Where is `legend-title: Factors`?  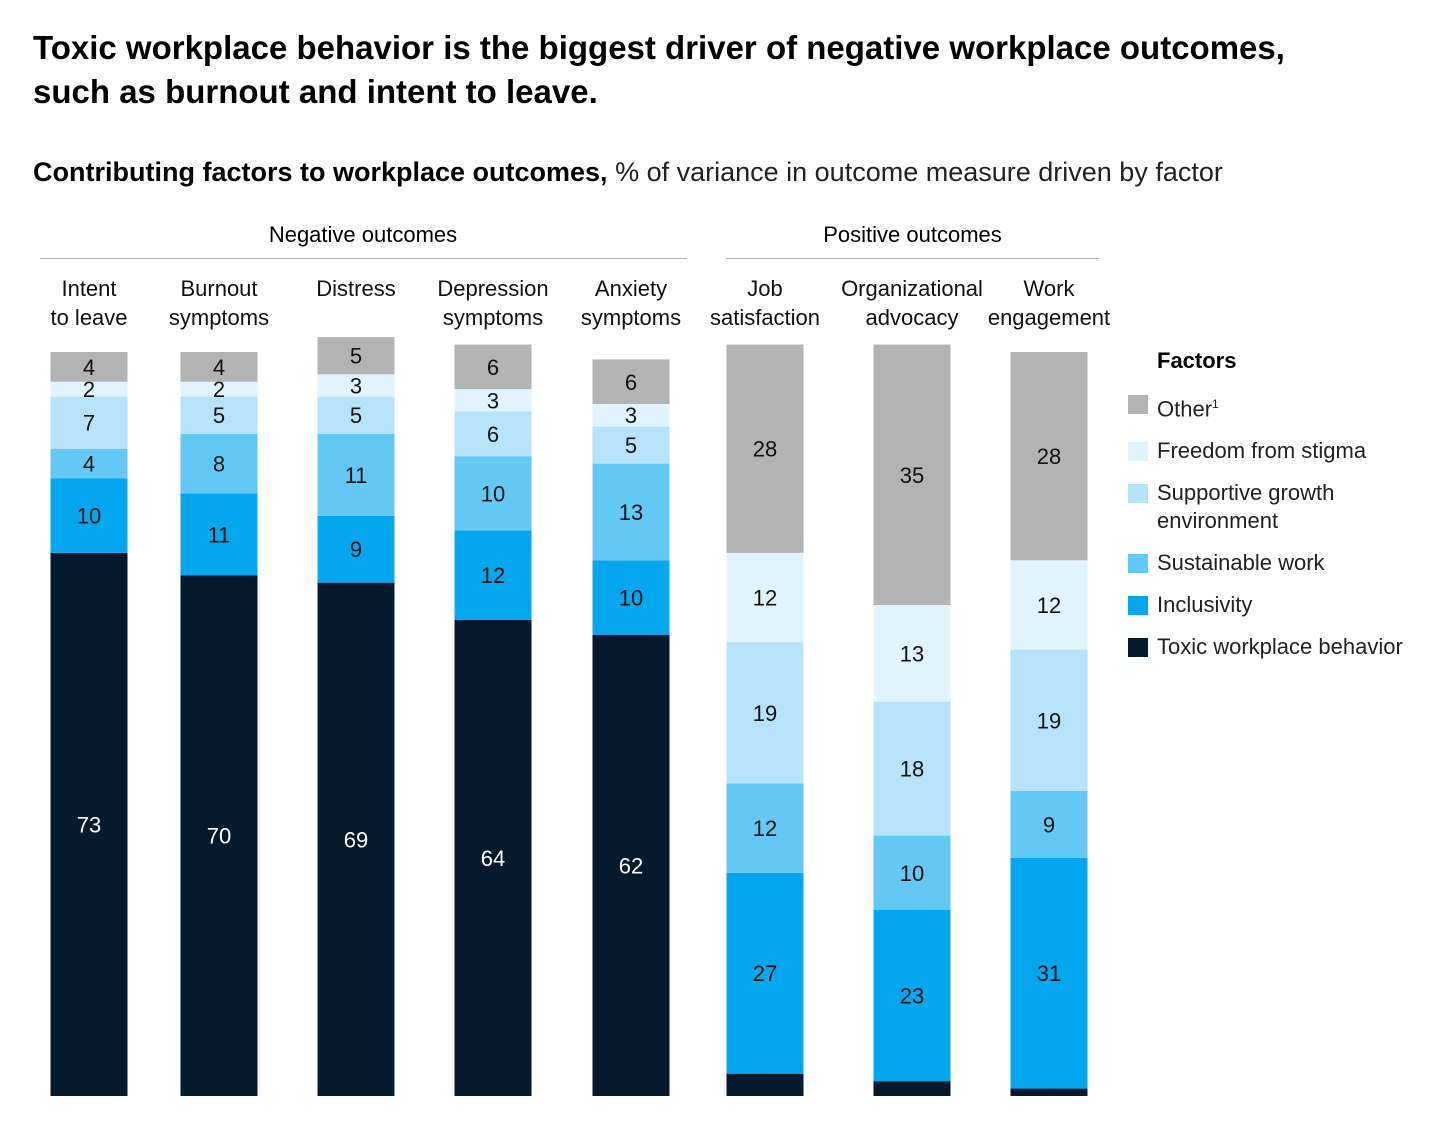
legend-title: Factors is located at coordinates (1197, 360).